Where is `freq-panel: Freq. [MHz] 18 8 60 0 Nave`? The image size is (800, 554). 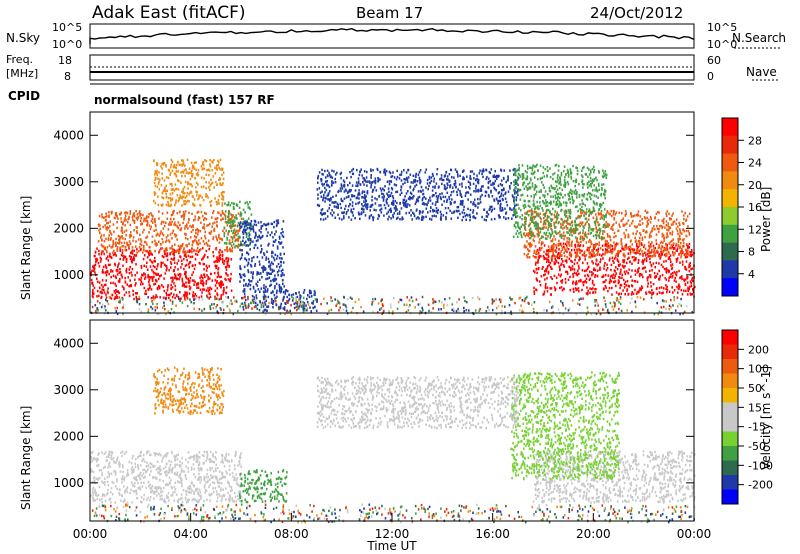 freq-panel: Freq. [MHz] 18 8 60 0 Nave is located at coordinates (392, 68).